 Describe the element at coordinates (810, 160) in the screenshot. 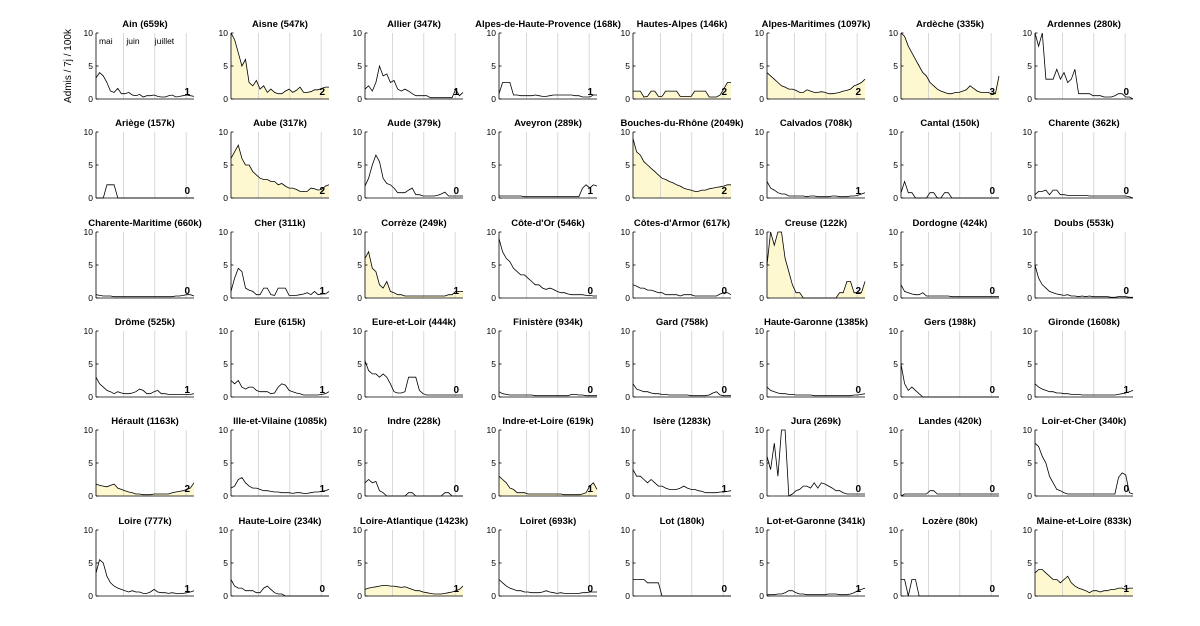

I see `panel: 0 5 10 Calvados (708k) 1` at that location.